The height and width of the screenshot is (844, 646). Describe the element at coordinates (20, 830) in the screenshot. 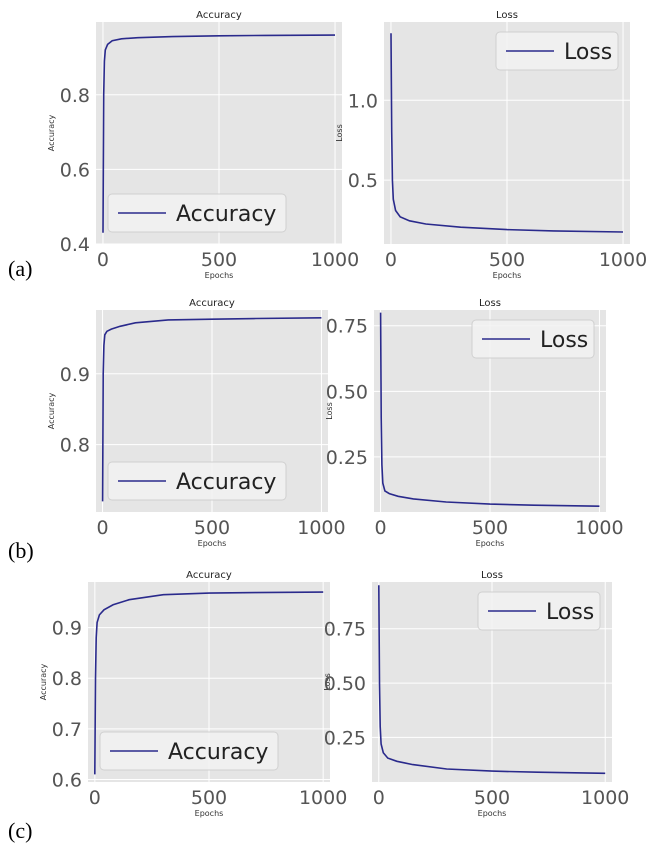

I see `row-label-c: (c)` at that location.